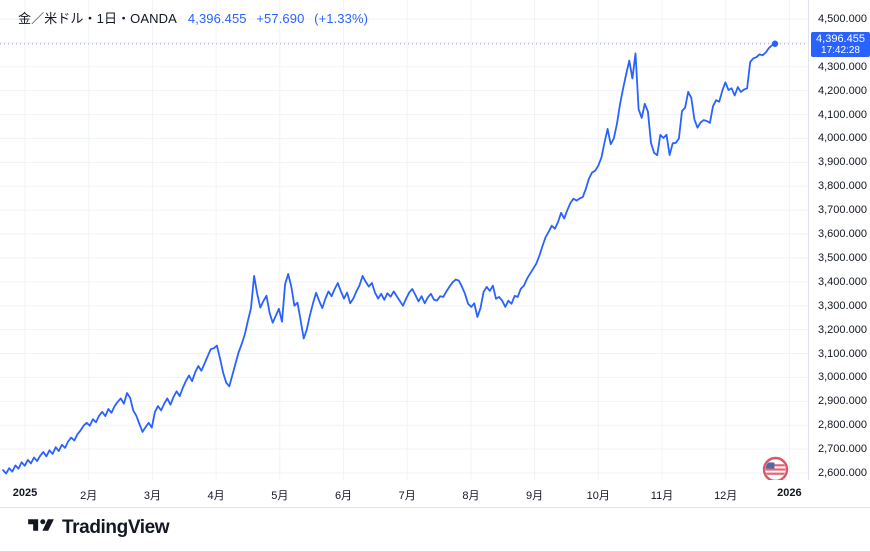 This screenshot has width=870, height=552. What do you see at coordinates (789, 493) in the screenshot?
I see `time-tick-label: 2026` at bounding box center [789, 493].